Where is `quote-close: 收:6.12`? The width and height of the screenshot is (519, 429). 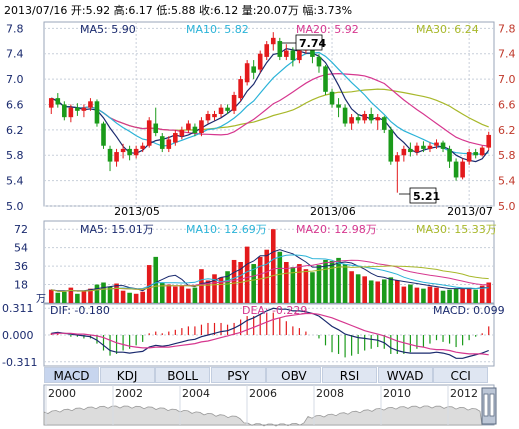 quote-close: 收:6.12 is located at coordinates (219, 10).